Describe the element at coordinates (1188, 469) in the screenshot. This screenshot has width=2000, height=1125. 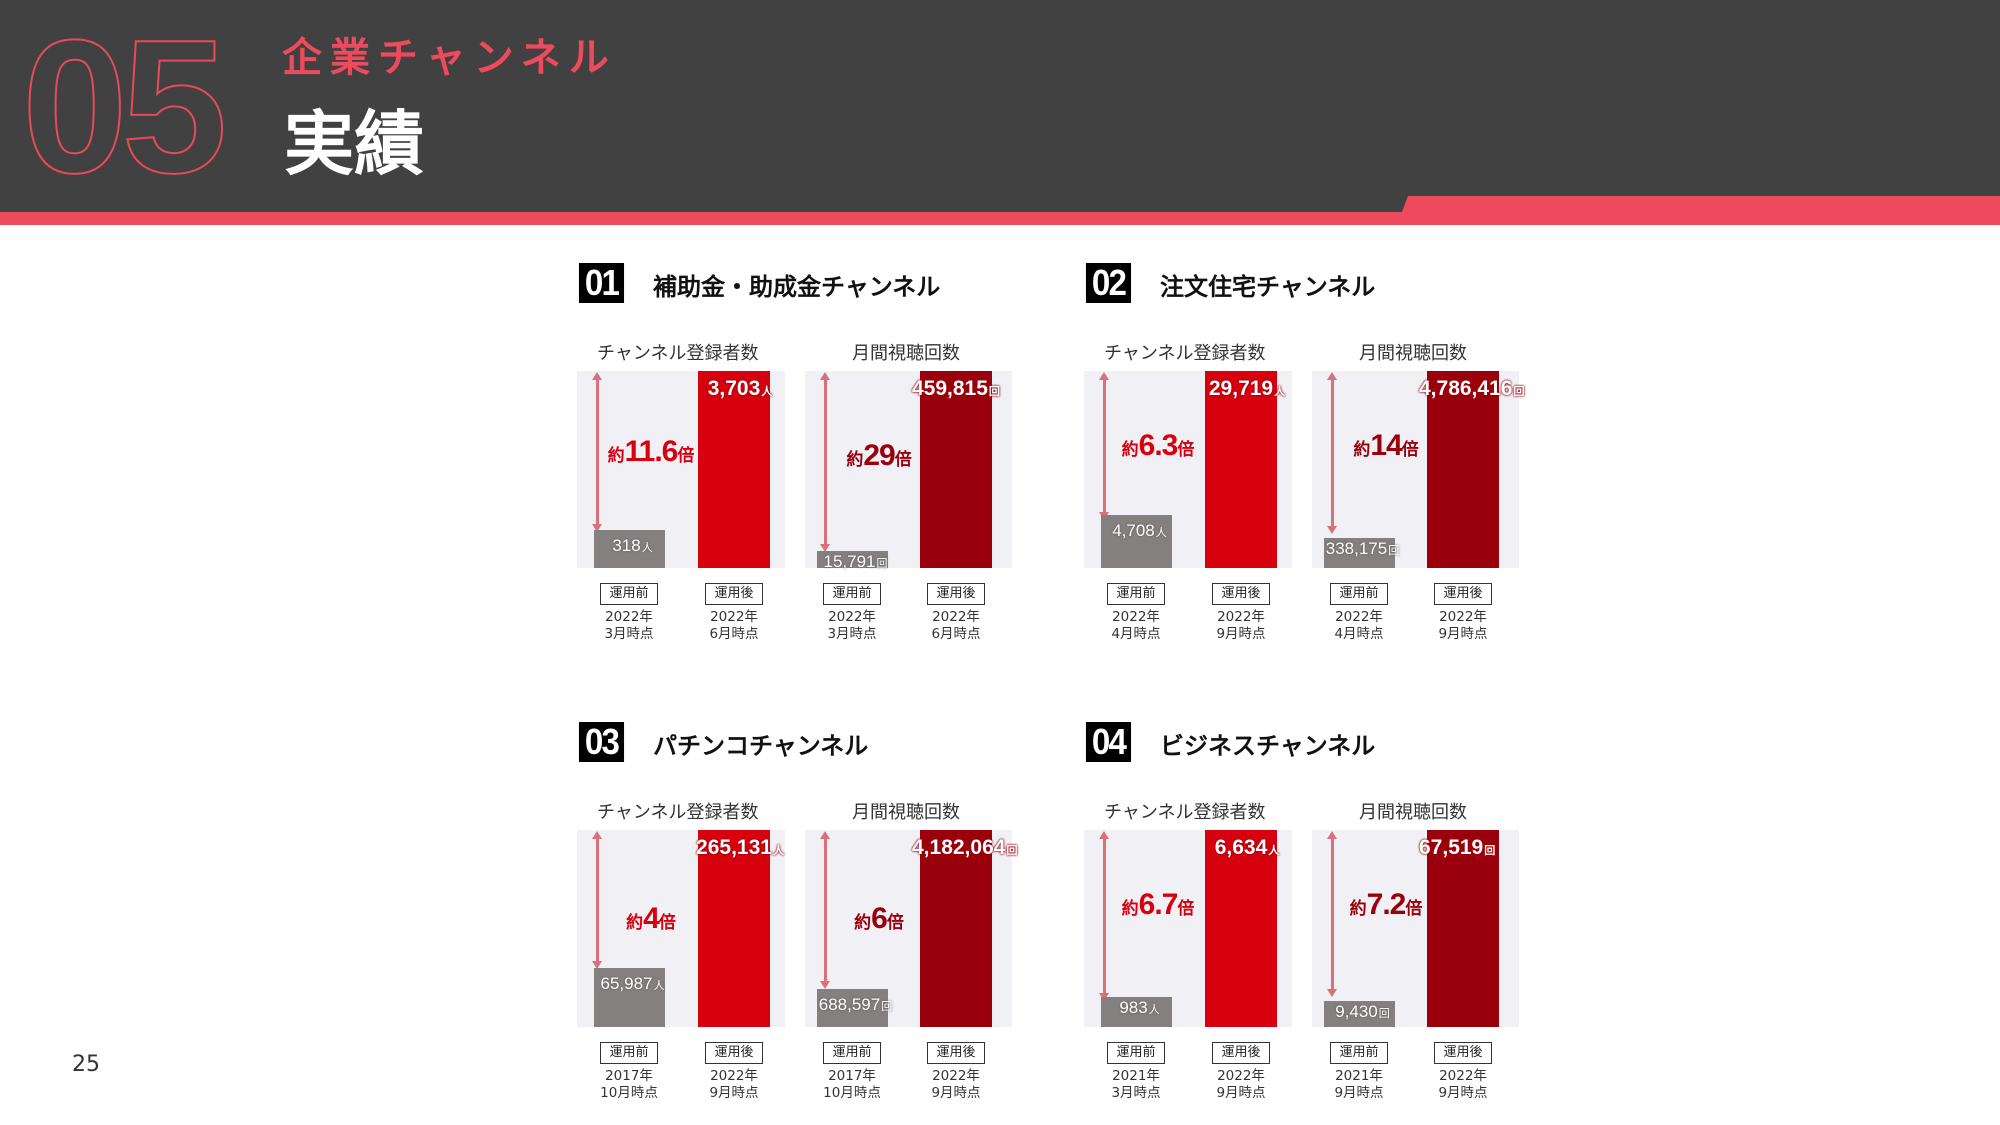
I see `chart-panel-subscribers: 29,719人 4,708人 約6.3倍` at that location.